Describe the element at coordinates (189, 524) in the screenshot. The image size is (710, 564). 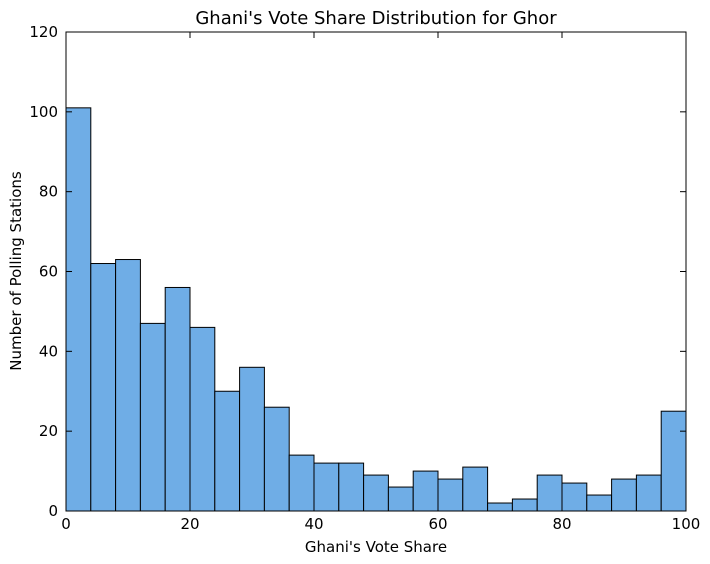
I see `x-tick-label-1: 20` at that location.